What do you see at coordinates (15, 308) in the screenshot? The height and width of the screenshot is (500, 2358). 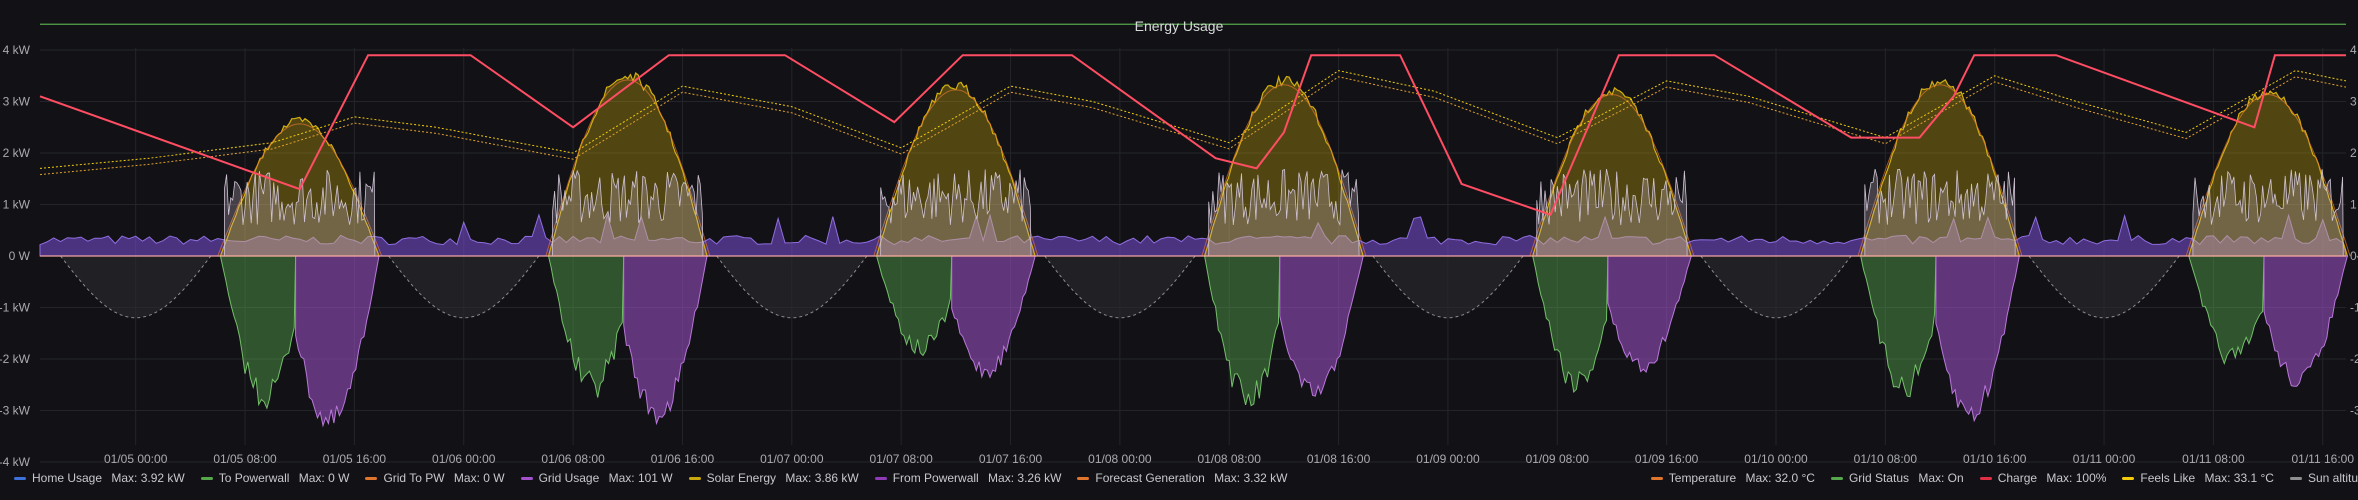 I see `y-tick-label: -1 kW` at bounding box center [15, 308].